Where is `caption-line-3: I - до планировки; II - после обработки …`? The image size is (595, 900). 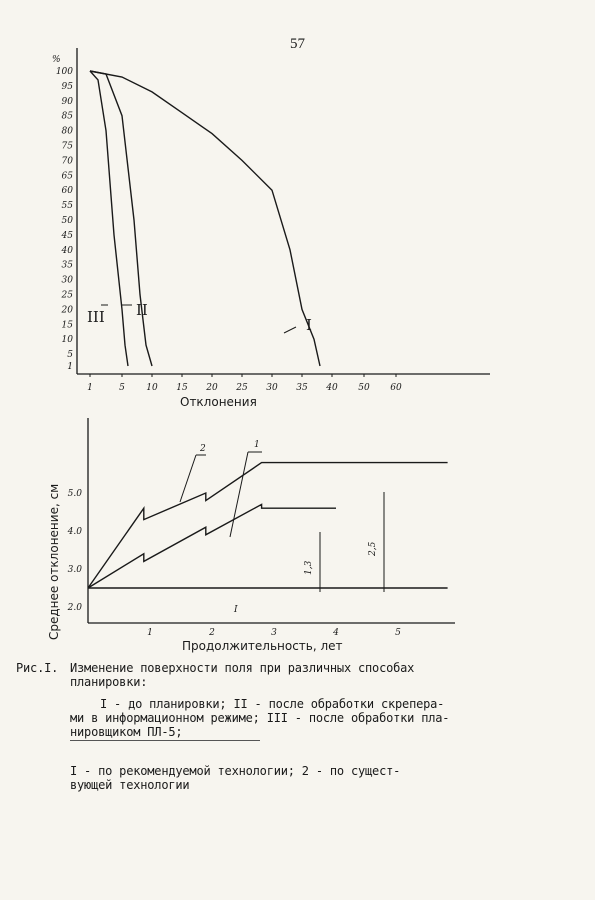
caption-line-3: I - до планировки; II - после обработки … is located at coordinates (272, 704).